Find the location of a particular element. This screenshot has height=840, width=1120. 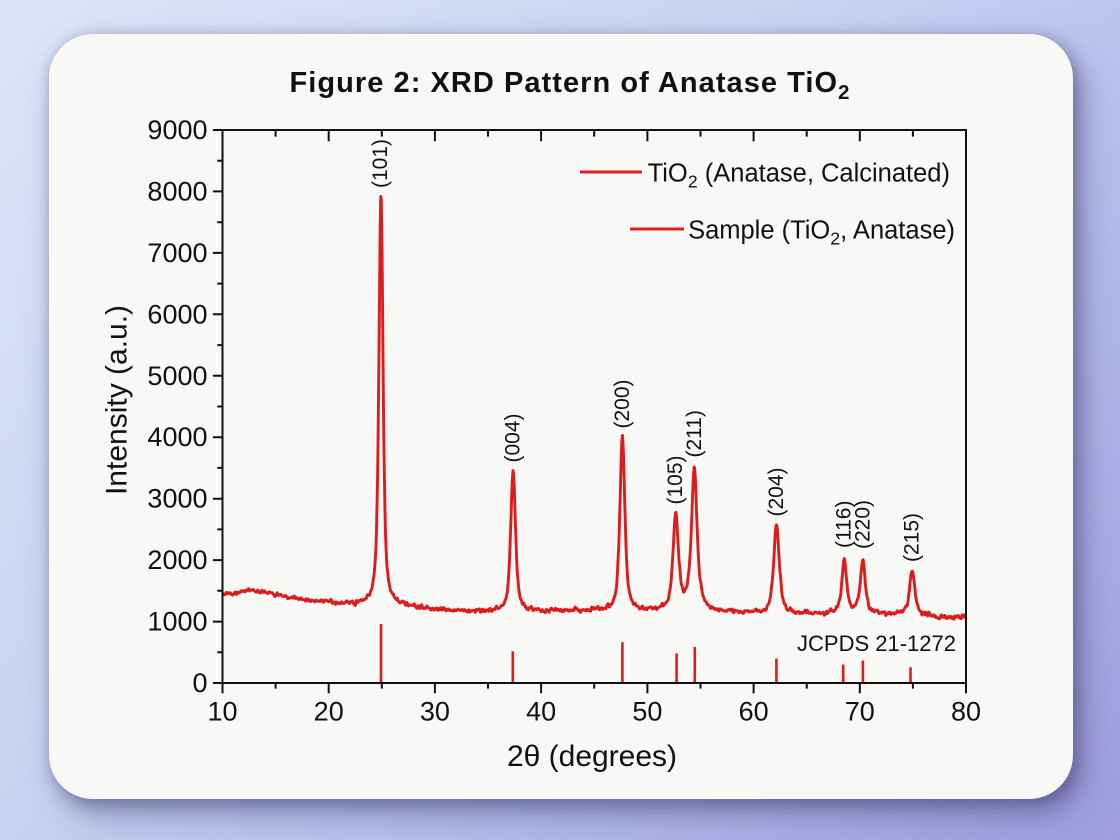

svg-text: 0 is located at coordinates (199, 683).